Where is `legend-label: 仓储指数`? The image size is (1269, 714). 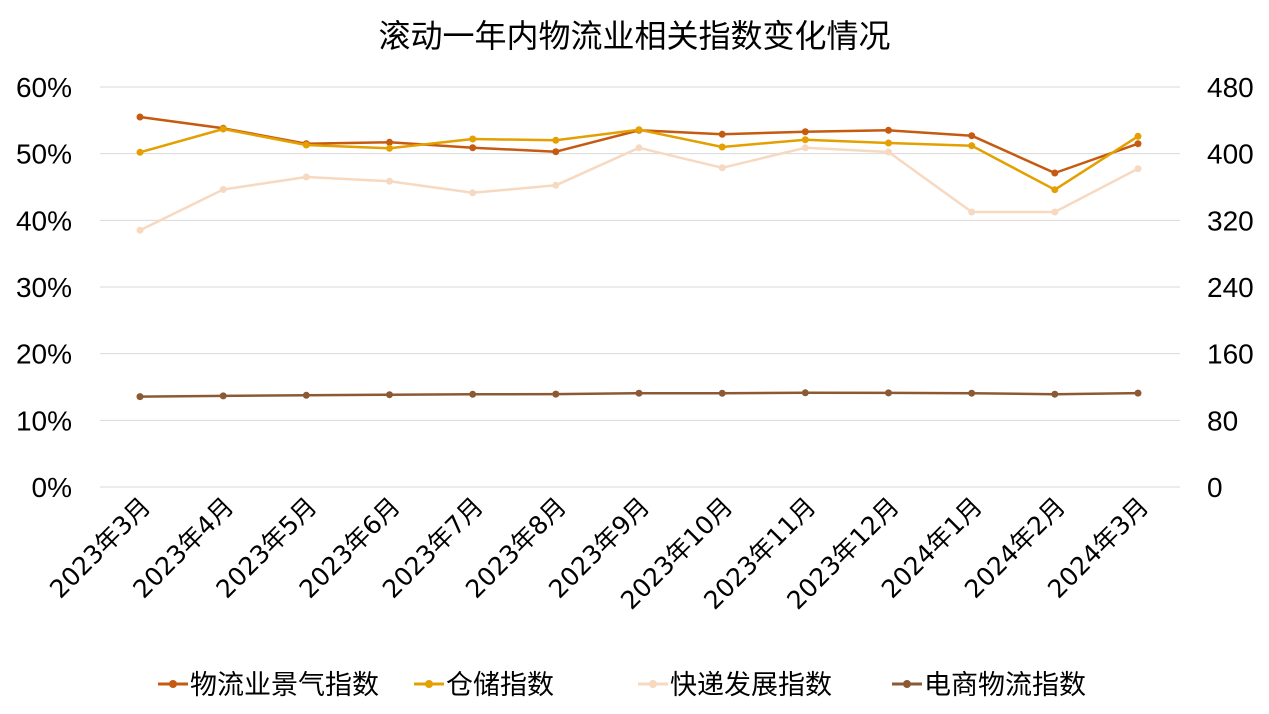 legend-label: 仓储指数 is located at coordinates (500, 685).